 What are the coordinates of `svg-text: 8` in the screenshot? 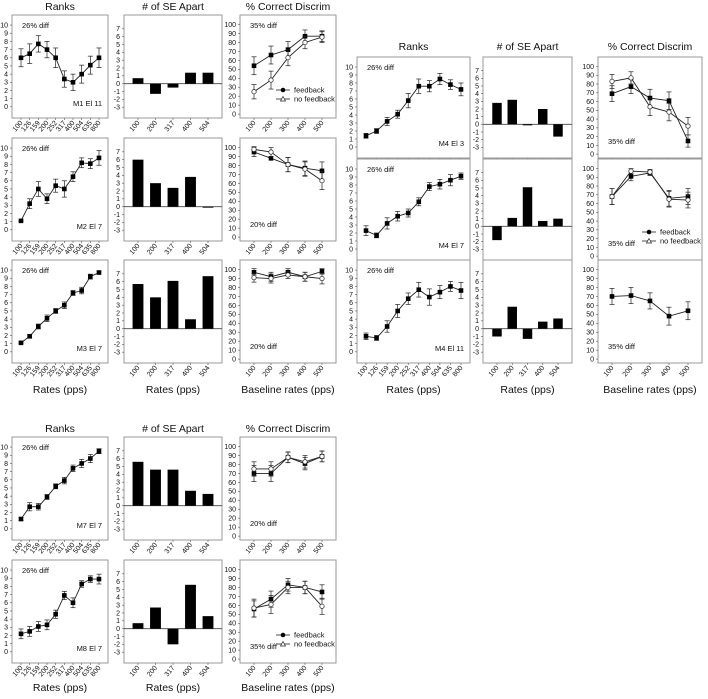 It's located at (6, 464).